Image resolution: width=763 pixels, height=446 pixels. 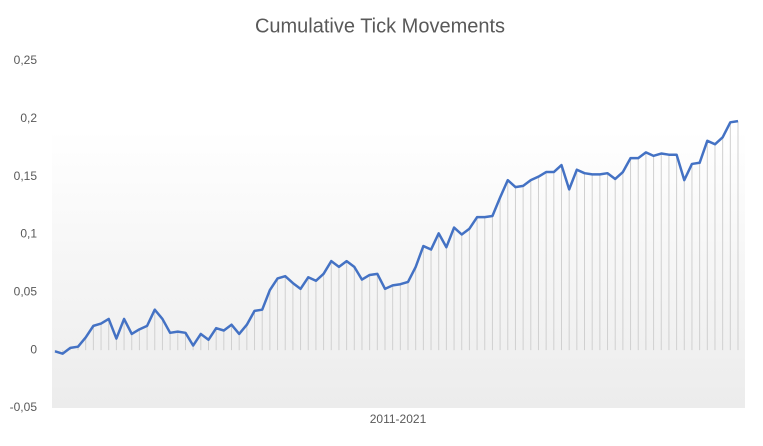 What do you see at coordinates (380, 26) in the screenshot?
I see `chart-title: Cumulative Tick Movements` at bounding box center [380, 26].